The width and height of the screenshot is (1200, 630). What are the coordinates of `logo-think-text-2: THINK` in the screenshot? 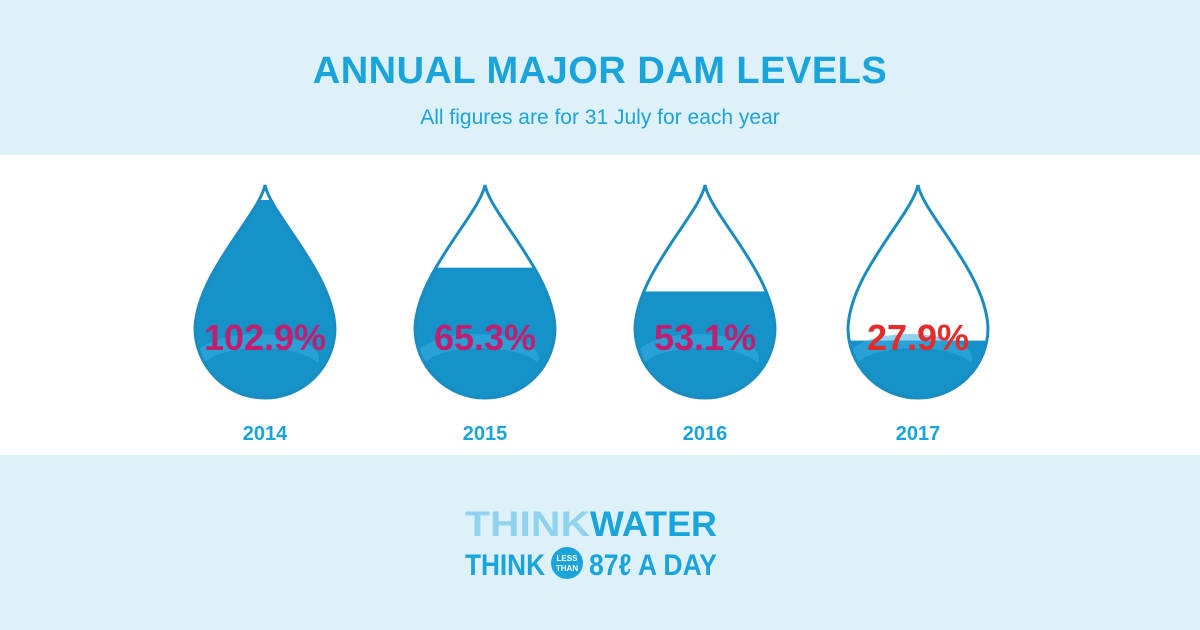 It's located at (505, 564).